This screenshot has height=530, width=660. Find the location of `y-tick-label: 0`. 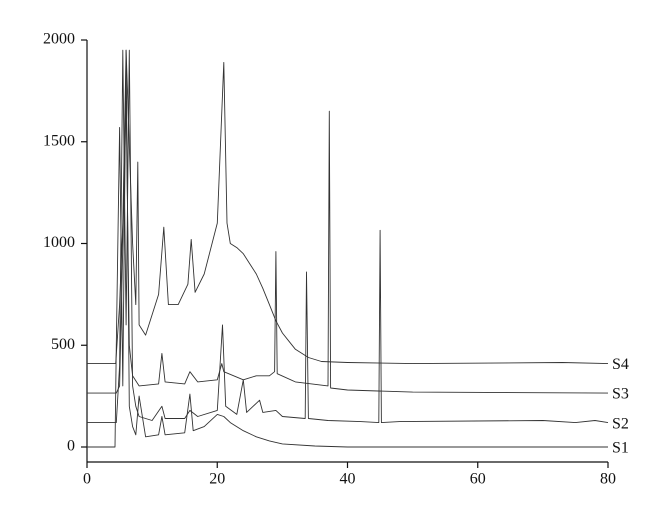

y-tick-label: 0 is located at coordinates (71, 446).